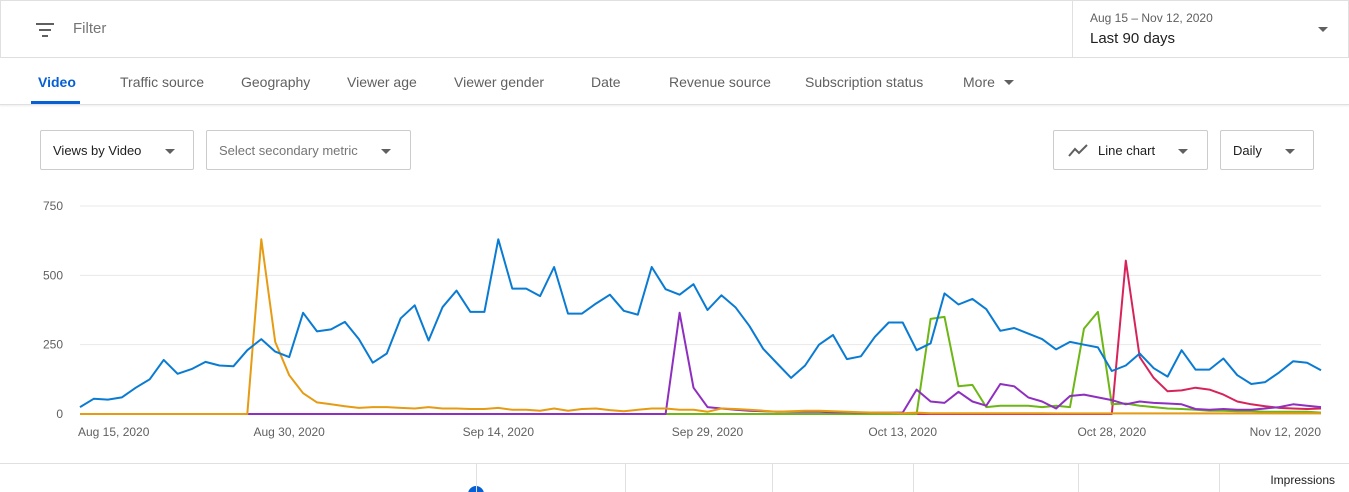 This screenshot has height=492, width=1349. I want to click on chart-type-dropdown: Line chart, so click(1130, 150).